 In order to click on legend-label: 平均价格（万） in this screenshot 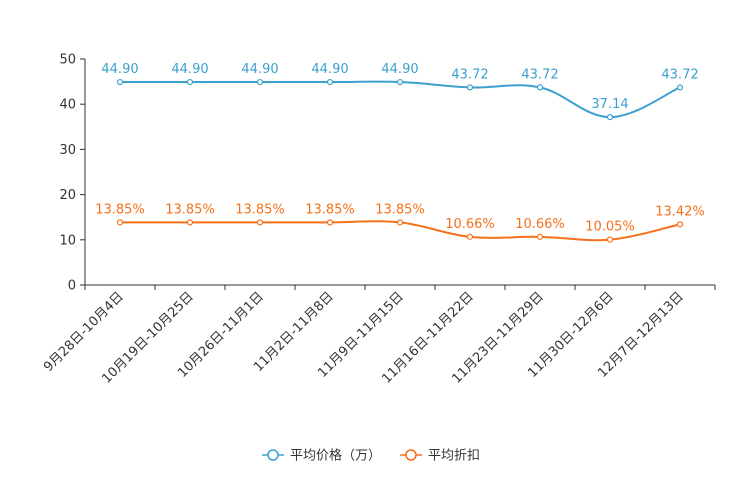, I will do `click(335, 456)`.